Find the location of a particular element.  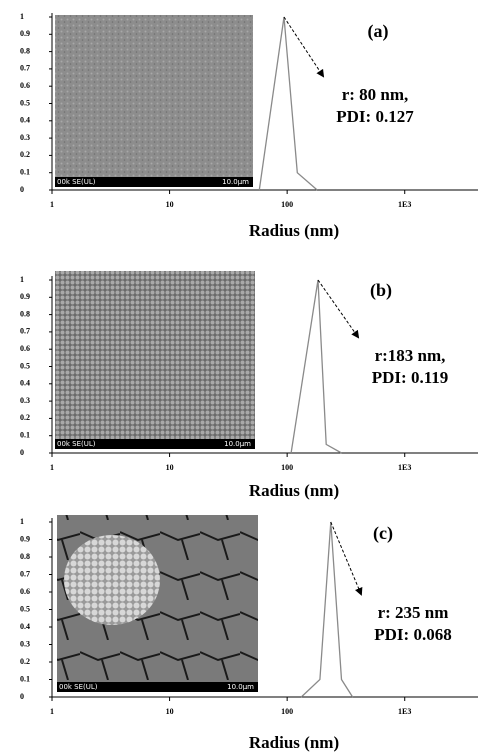

annotation-pdi: PDI: 0.068 is located at coordinates (412, 634).